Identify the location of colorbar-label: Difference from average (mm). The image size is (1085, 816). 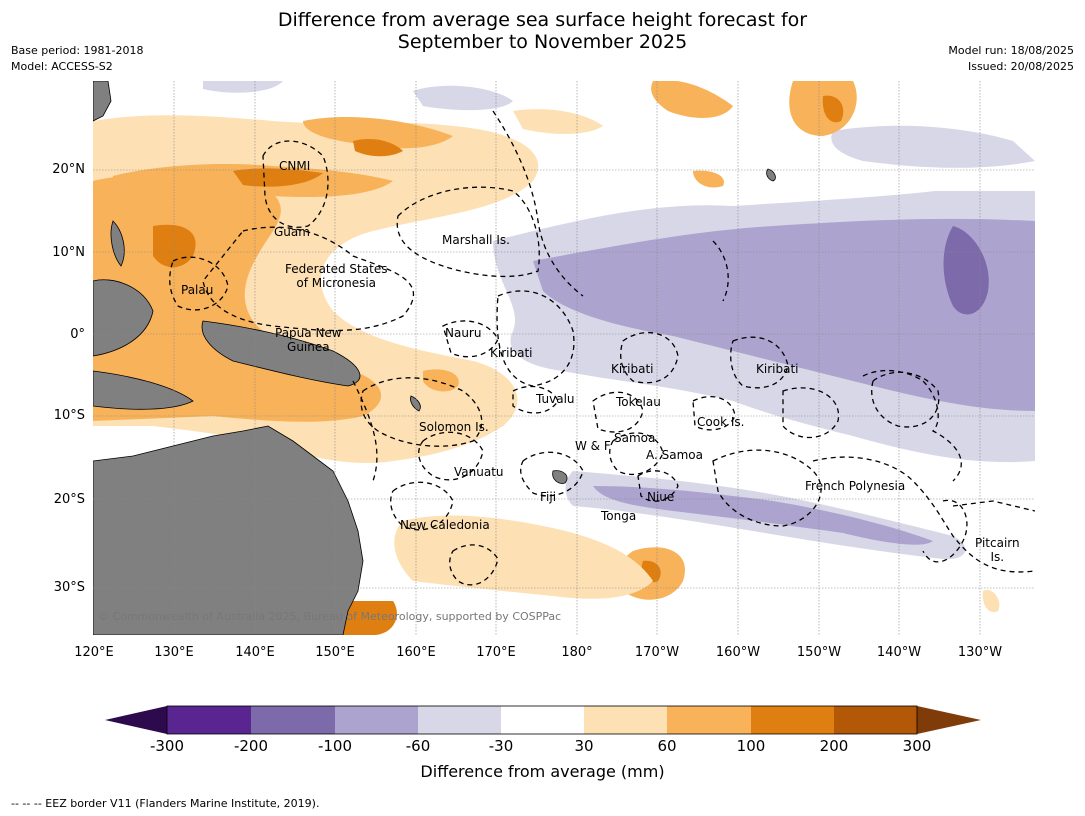
(542, 771).